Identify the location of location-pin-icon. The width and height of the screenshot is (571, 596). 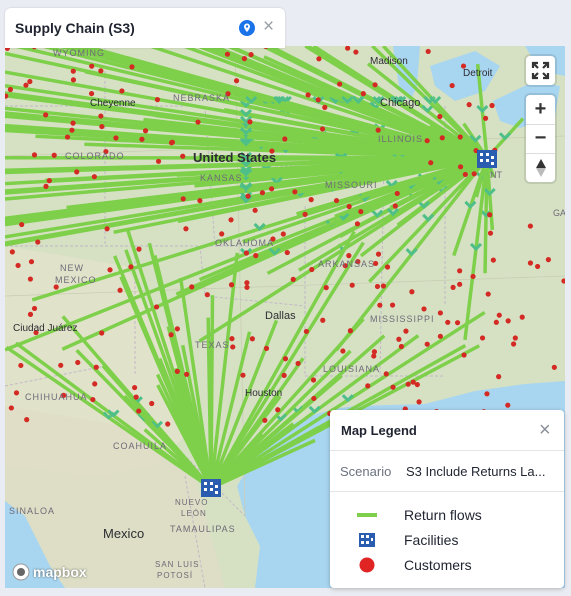
(247, 28).